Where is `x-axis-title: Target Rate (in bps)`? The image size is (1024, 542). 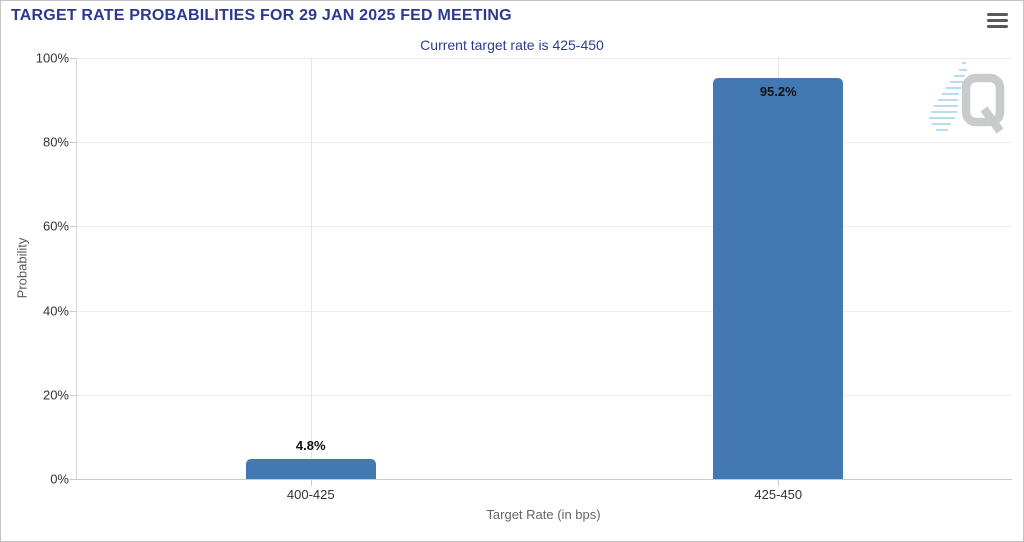
x-axis-title: Target Rate (in bps) is located at coordinates (543, 514).